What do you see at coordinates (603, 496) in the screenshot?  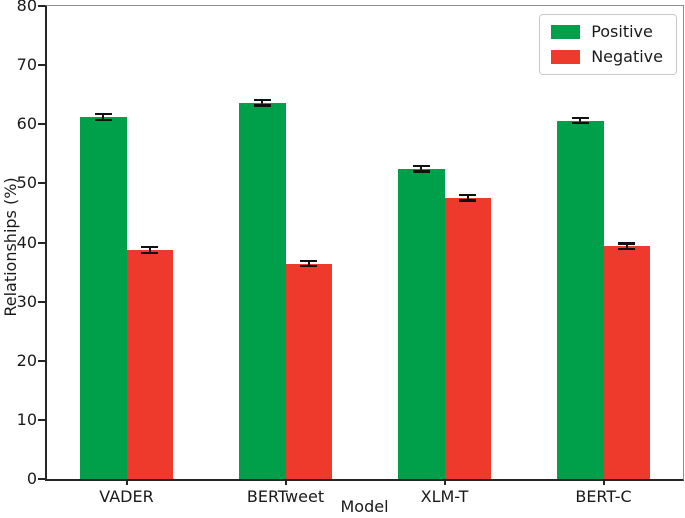 I see `x-tick-label-bert-c: BERT-C` at bounding box center [603, 496].